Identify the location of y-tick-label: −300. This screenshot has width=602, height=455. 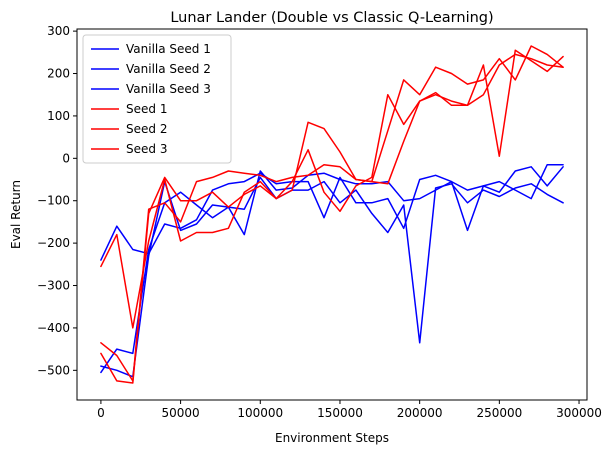
(53, 286).